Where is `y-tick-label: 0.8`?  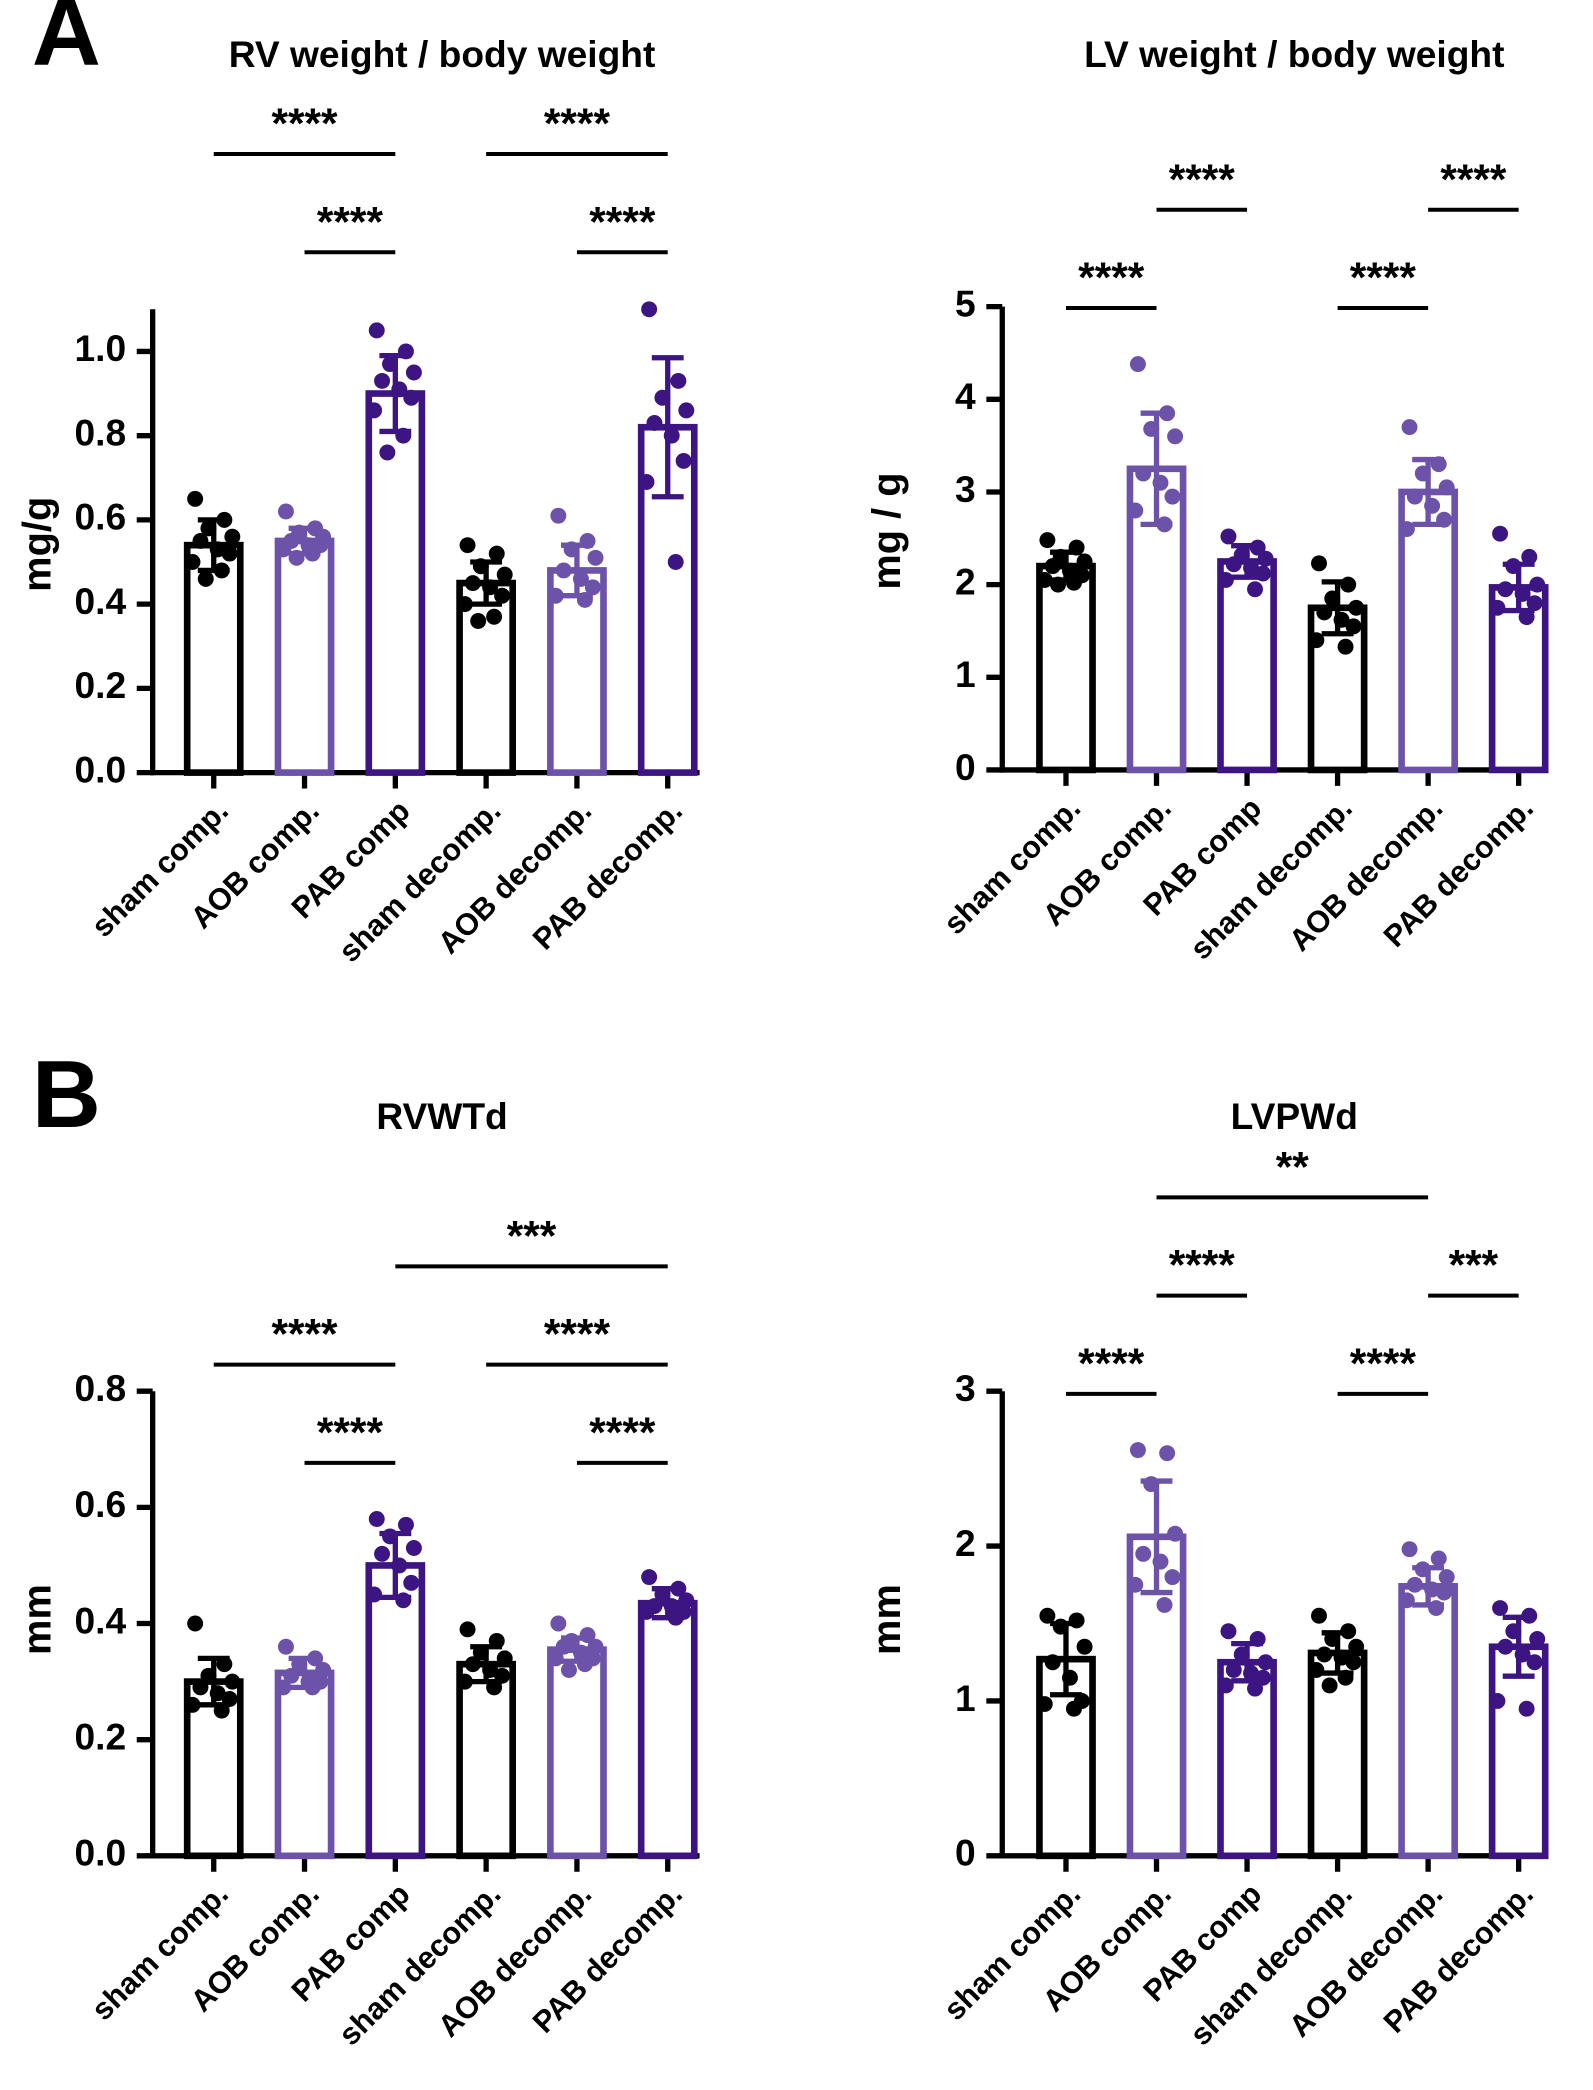 y-tick-label: 0.8 is located at coordinates (100, 432).